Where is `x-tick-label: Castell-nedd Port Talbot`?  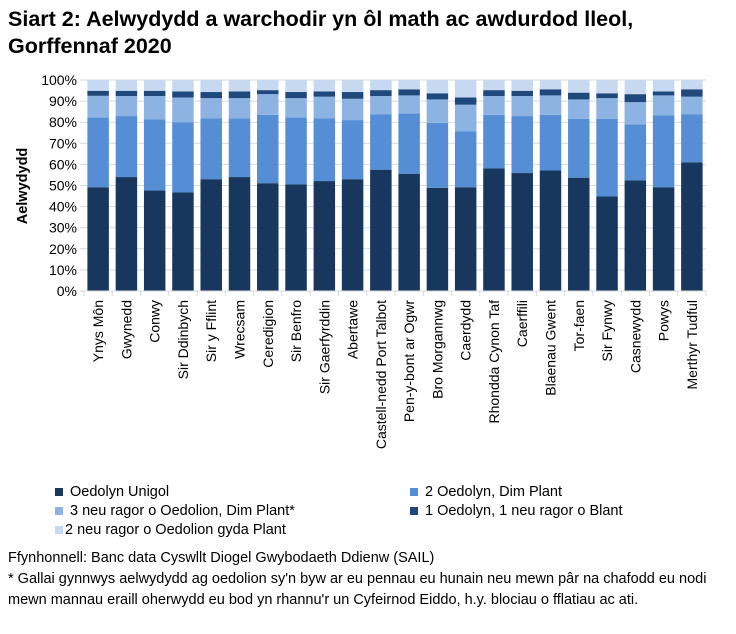
x-tick-label: Castell-nedd Port Talbot is located at coordinates (381, 374).